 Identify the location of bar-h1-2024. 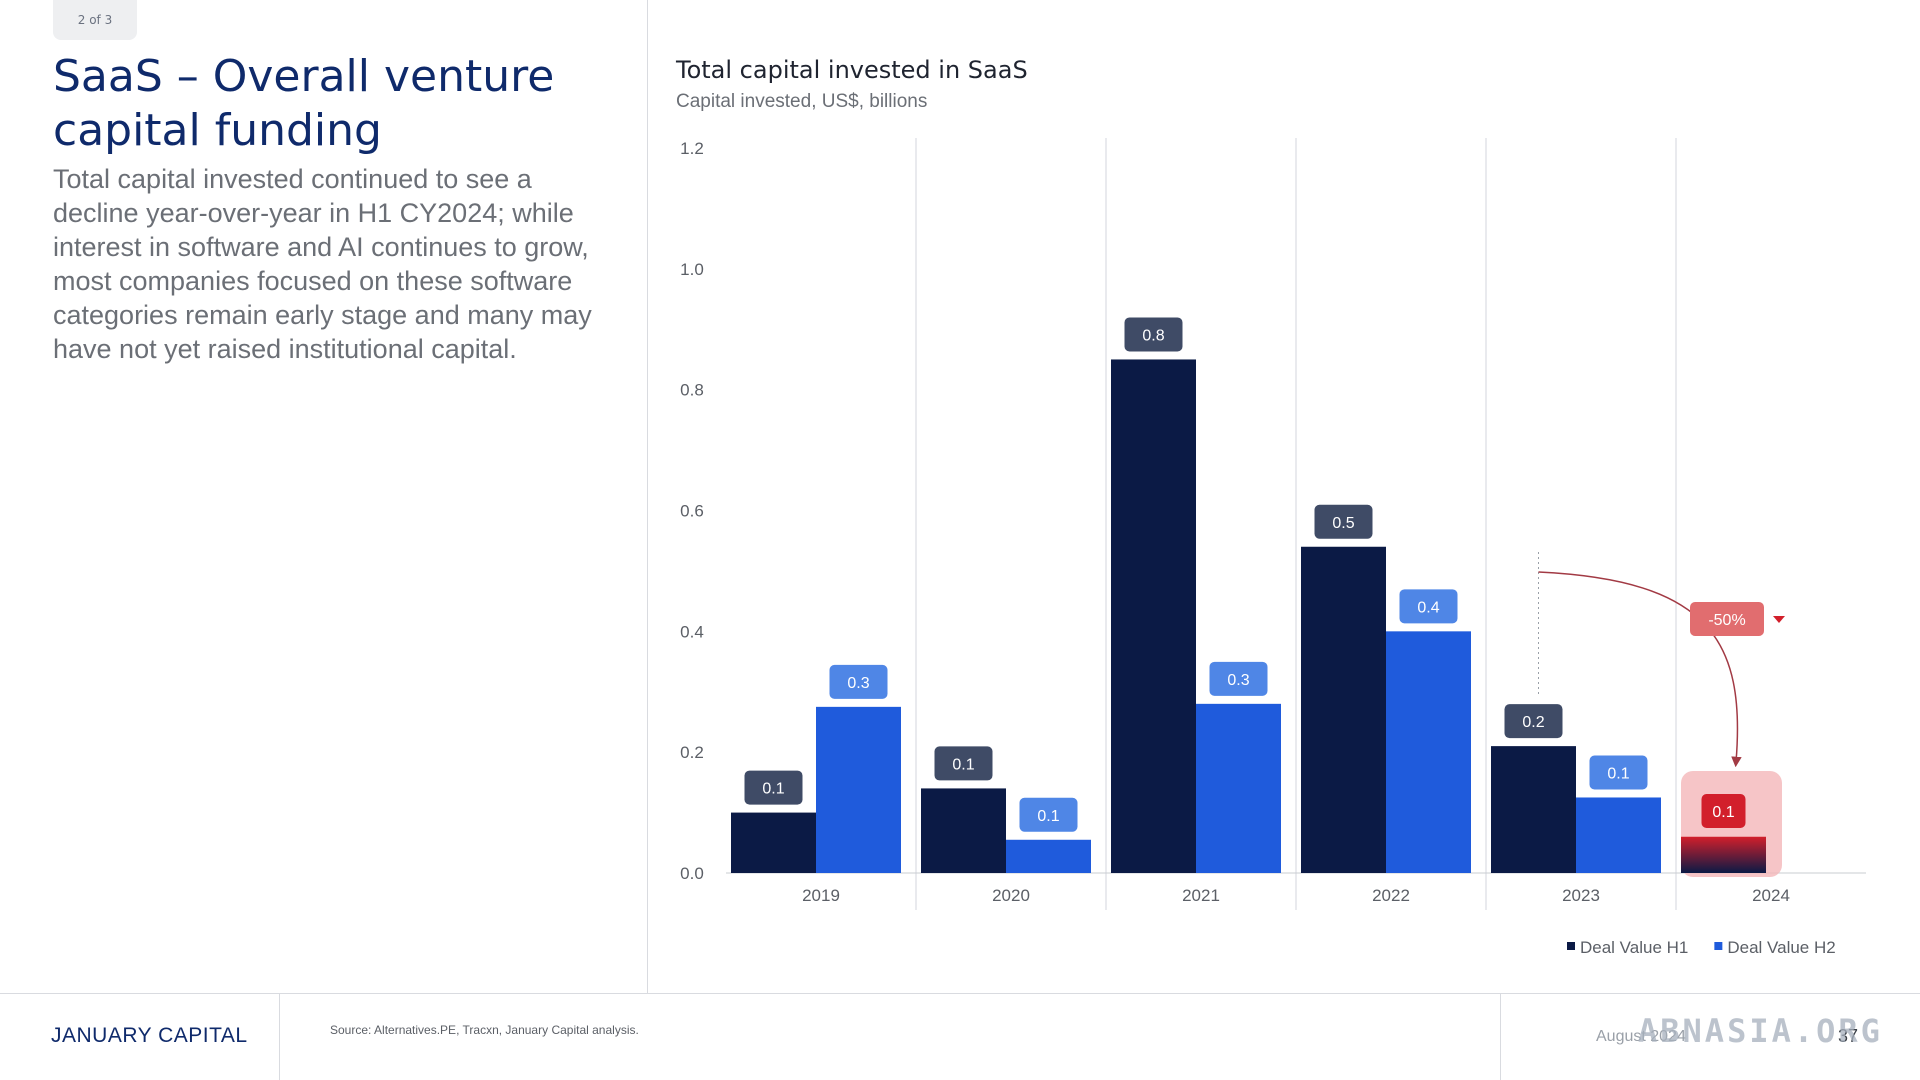
(1723, 854).